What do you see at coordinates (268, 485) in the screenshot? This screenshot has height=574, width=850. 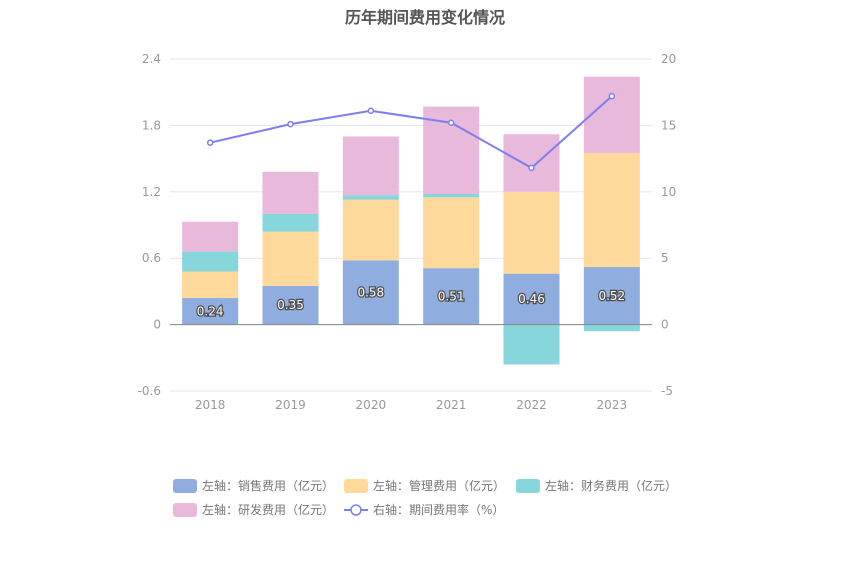 I see `legend-label: 左轴：销售费用（亿元）` at bounding box center [268, 485].